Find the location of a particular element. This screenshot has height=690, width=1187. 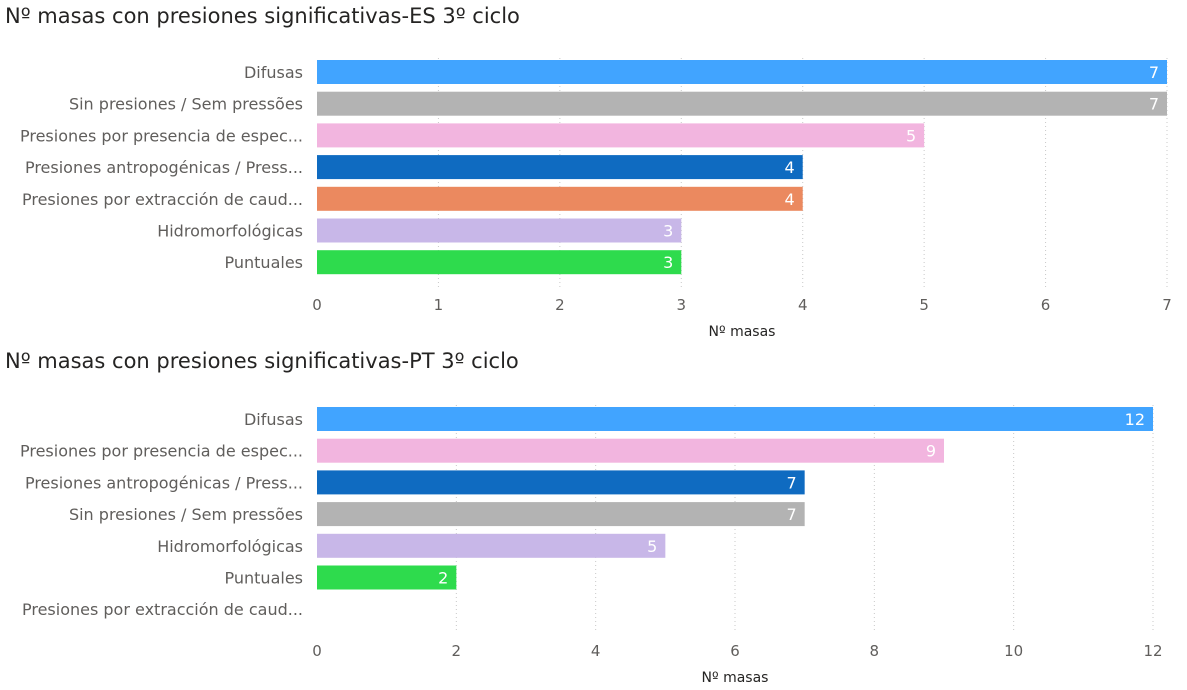

x-tick-label: 8 is located at coordinates (875, 651).